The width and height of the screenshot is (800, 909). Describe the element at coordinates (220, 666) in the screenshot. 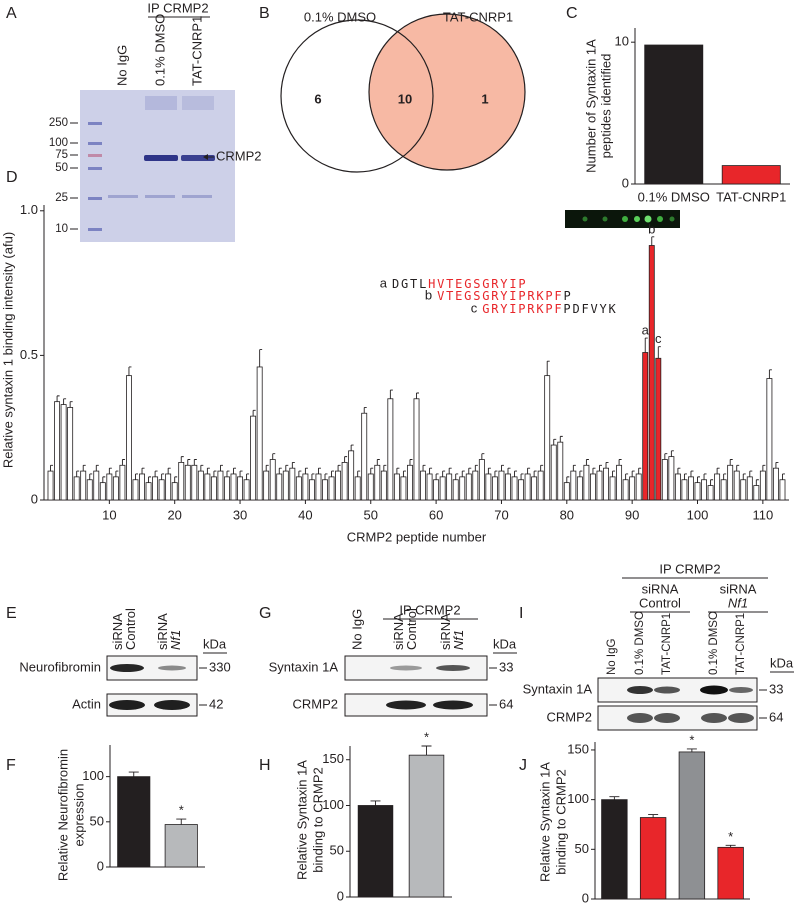

I see `size-label: 330` at that location.